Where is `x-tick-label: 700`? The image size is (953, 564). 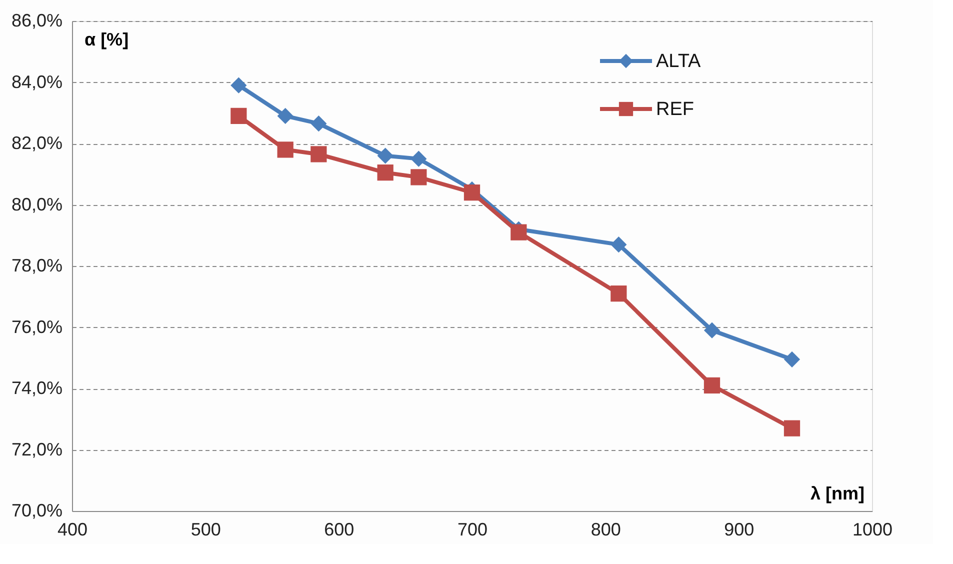
x-tick-label: 700 is located at coordinates (472, 530).